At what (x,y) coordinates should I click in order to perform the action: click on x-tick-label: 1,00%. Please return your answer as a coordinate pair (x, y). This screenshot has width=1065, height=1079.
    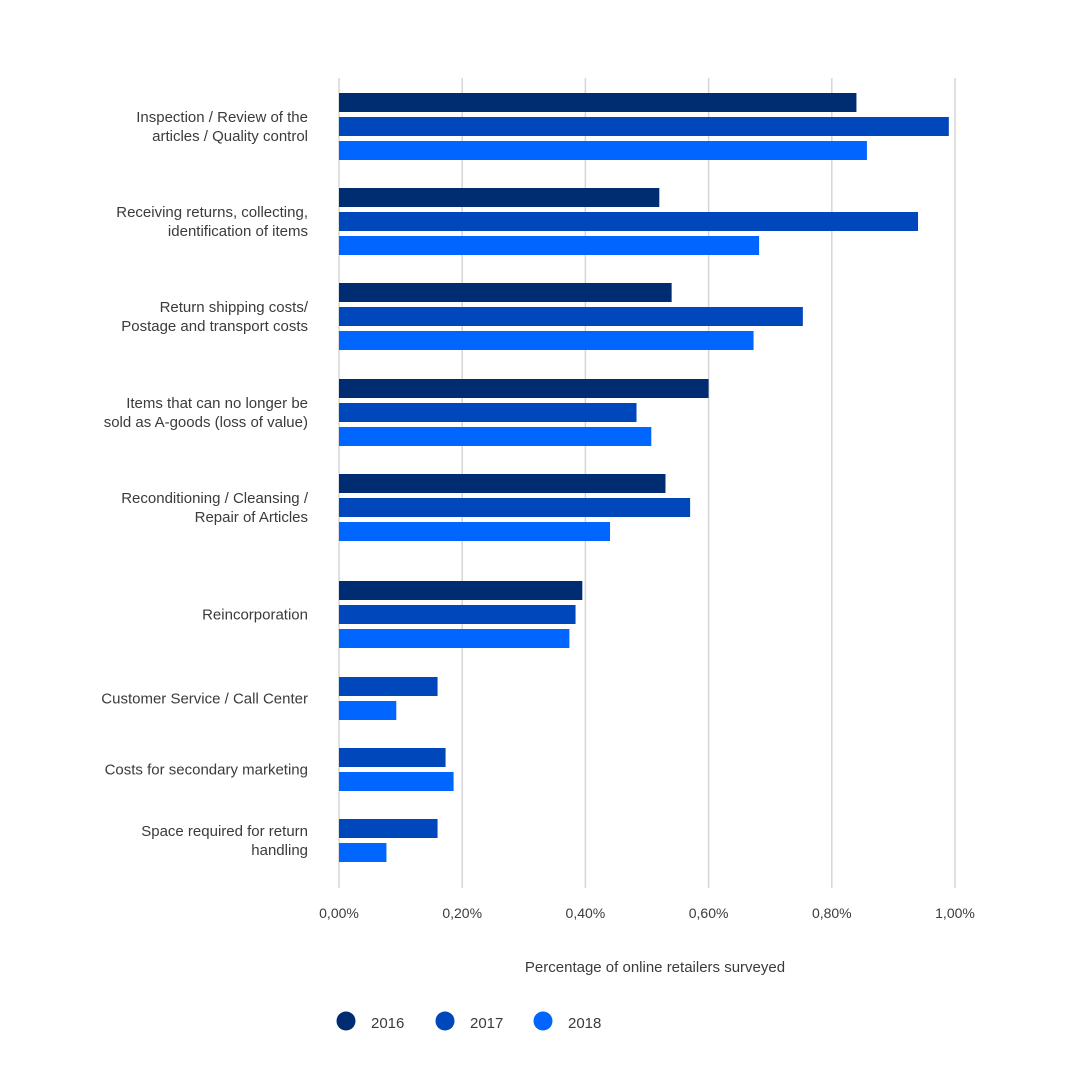
    Looking at the image, I should click on (955, 913).